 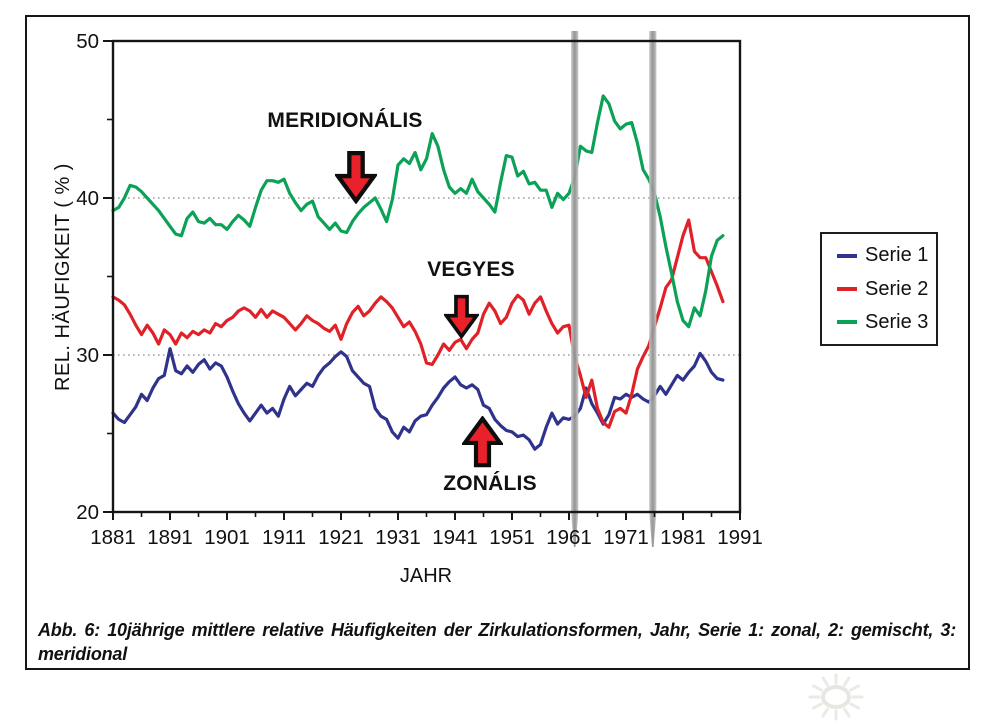 What do you see at coordinates (426, 576) in the screenshot?
I see `x-axis-title: JAHR` at bounding box center [426, 576].